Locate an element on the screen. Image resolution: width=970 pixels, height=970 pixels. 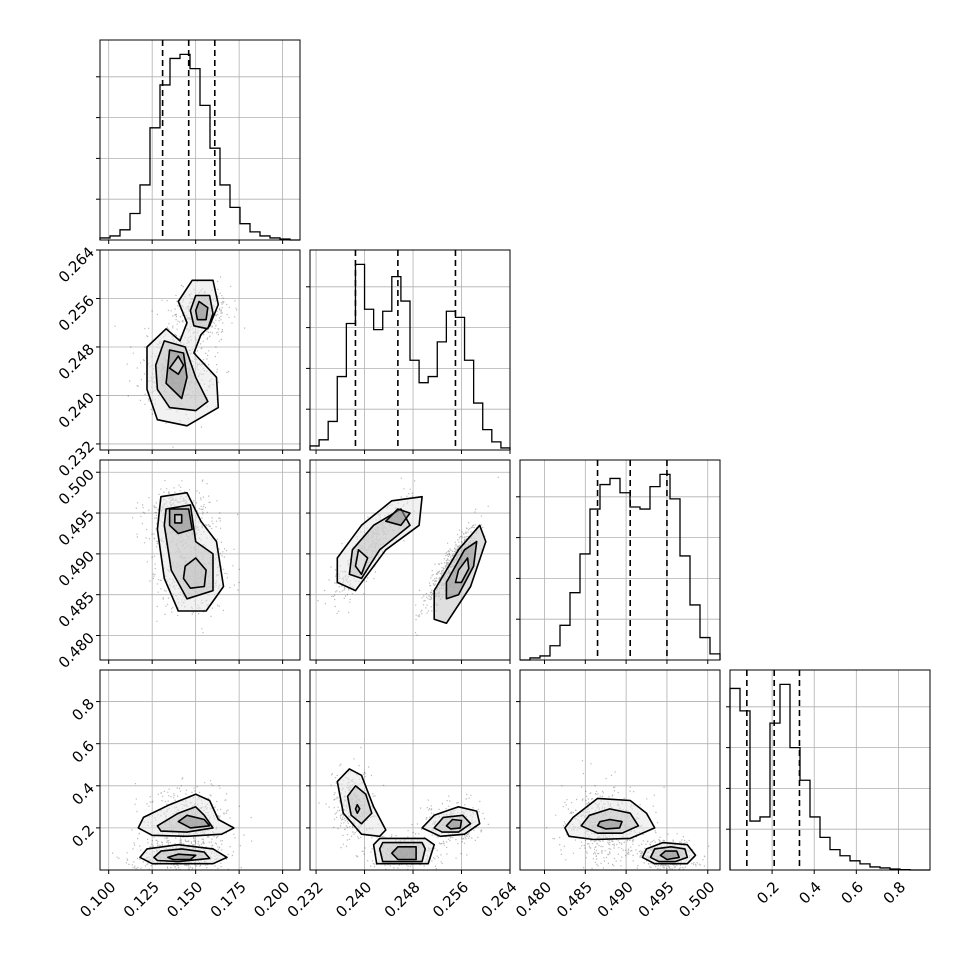
x-tick-label: 0.248 is located at coordinates (402, 899).